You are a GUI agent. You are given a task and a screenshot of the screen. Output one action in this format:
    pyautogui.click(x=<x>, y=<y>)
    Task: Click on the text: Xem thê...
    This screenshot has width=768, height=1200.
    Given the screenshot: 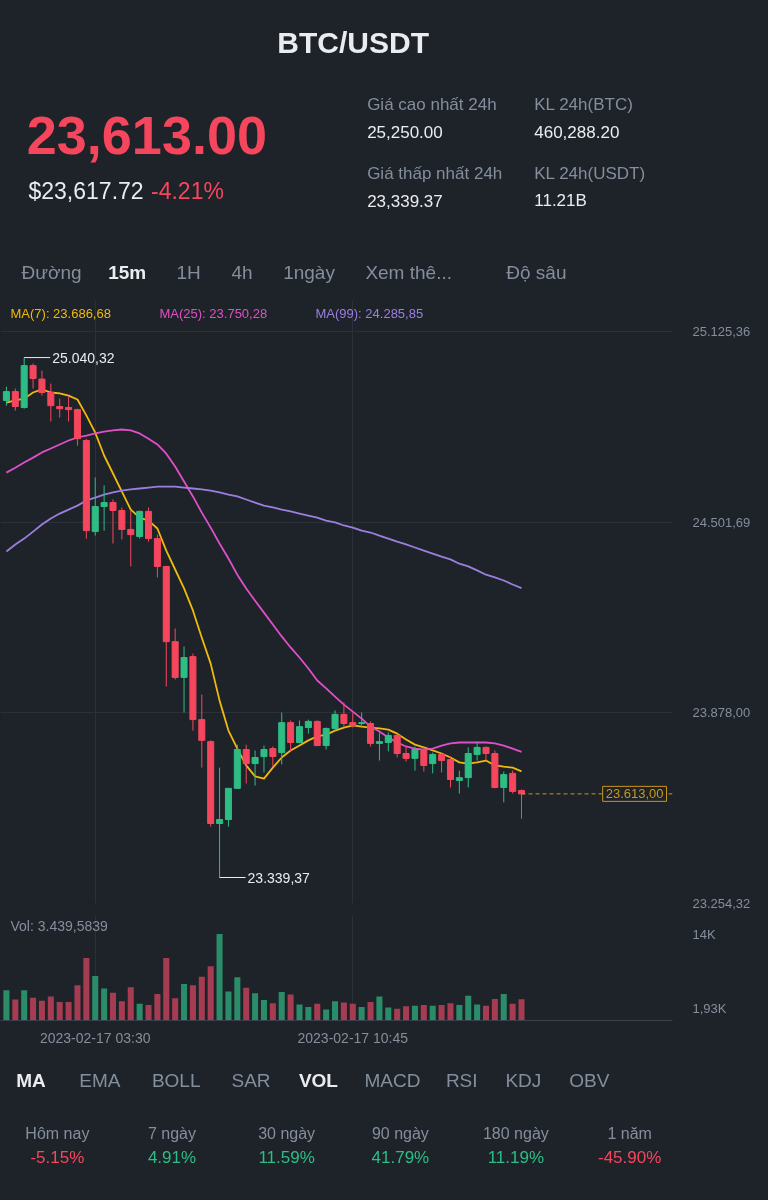 What is the action you would take?
    pyautogui.click(x=408, y=272)
    